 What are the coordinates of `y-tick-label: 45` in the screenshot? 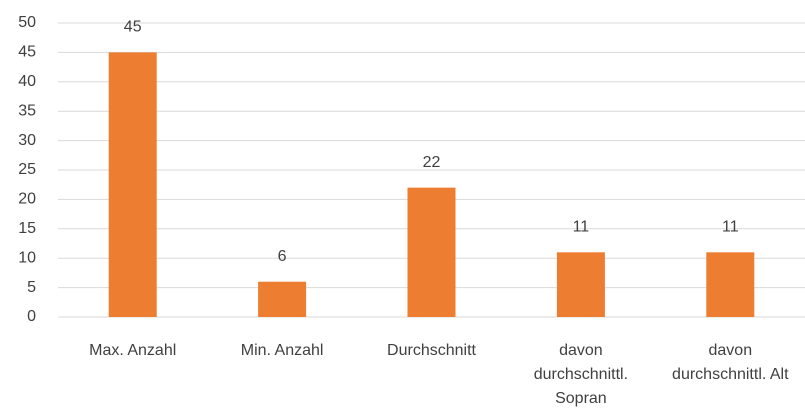 It's located at (27, 52).